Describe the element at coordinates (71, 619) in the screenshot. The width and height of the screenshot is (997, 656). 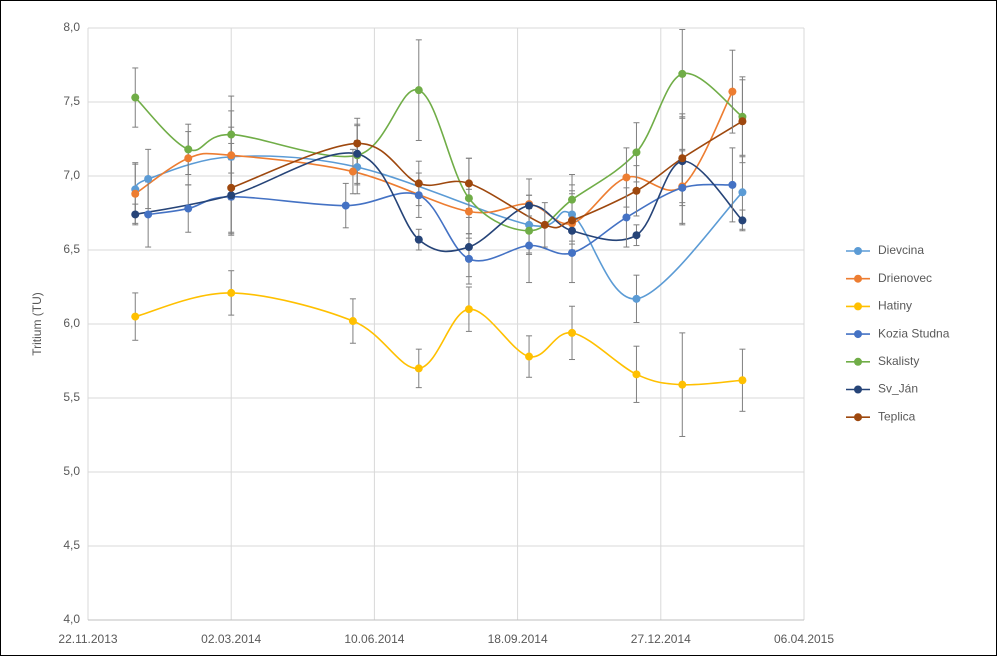
I see `y-tick-label: 4,0` at that location.